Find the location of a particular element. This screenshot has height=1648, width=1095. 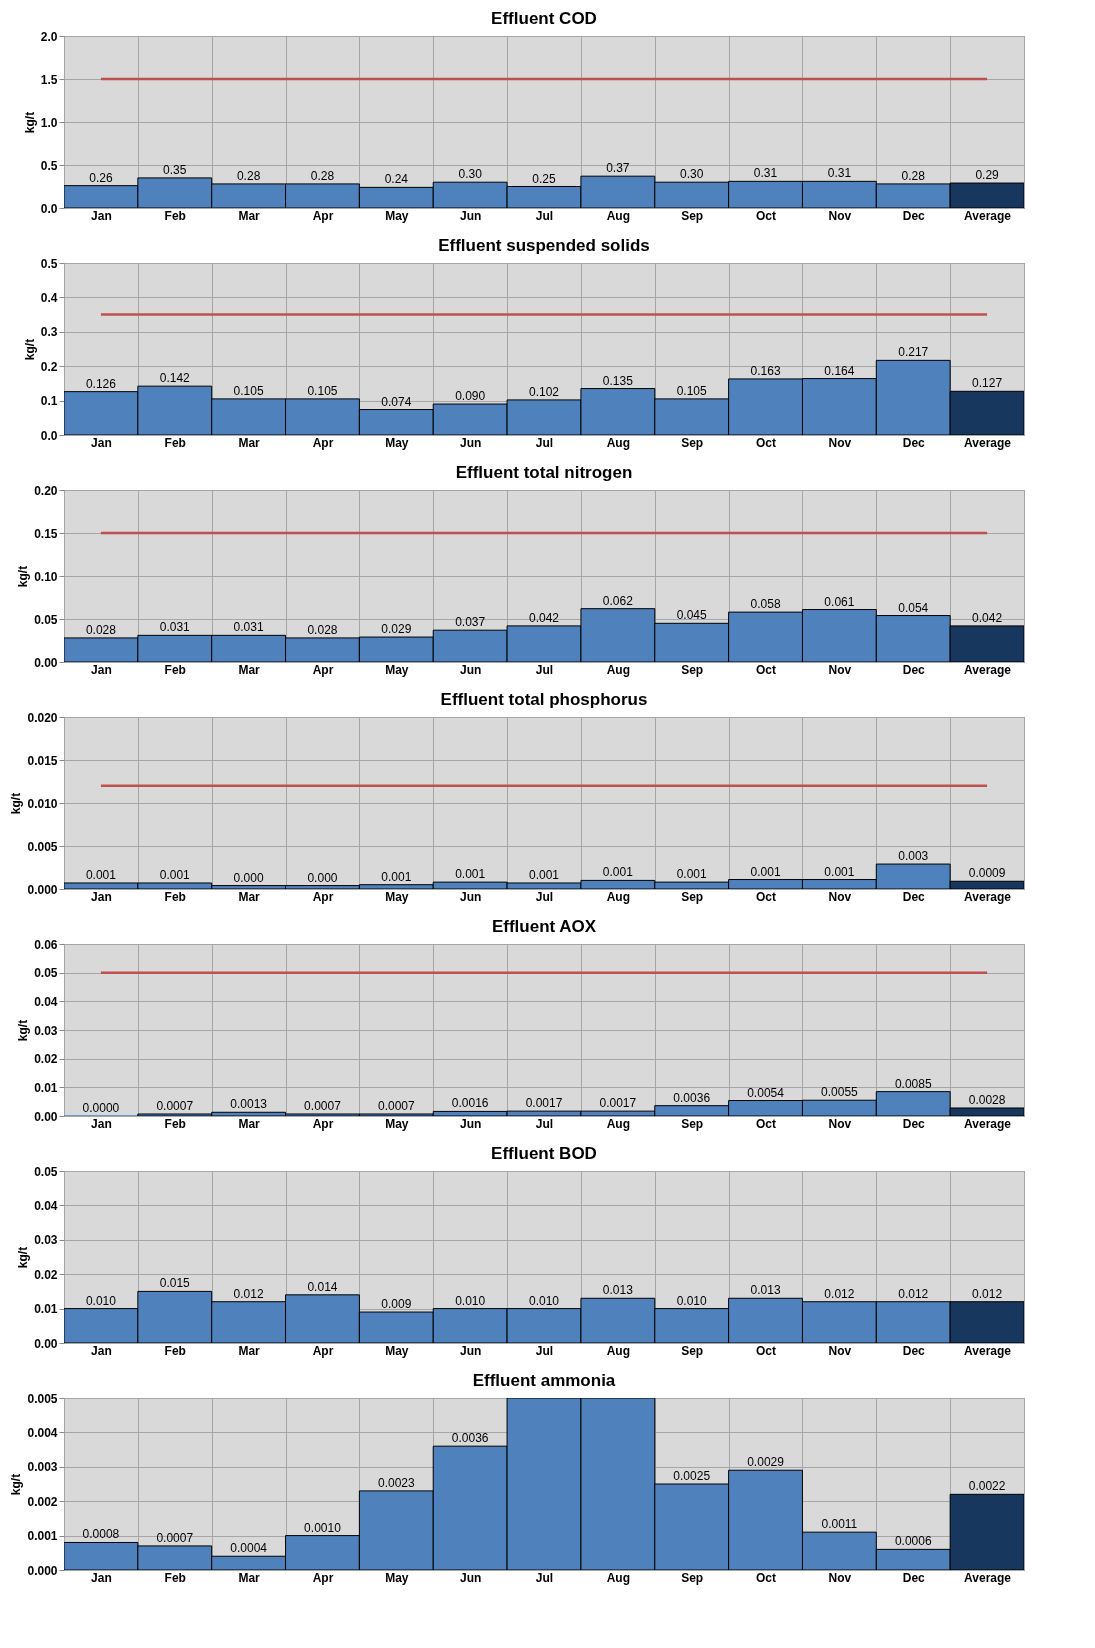

chart-title: Effluent COD is located at coordinates (544, 18).